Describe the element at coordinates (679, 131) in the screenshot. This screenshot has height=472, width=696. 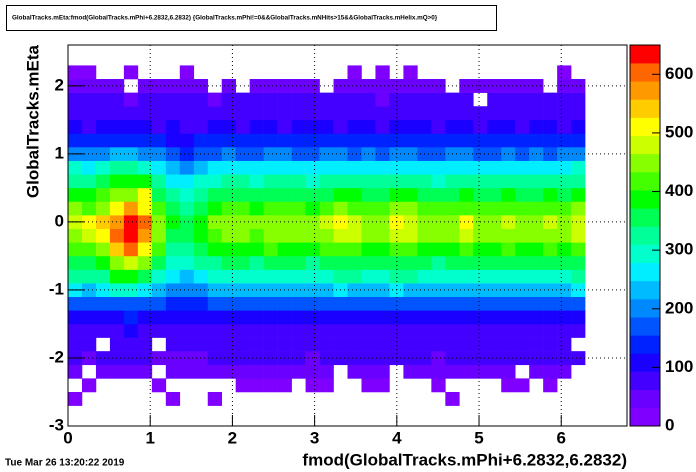
I see `z-tick-label: 500` at that location.